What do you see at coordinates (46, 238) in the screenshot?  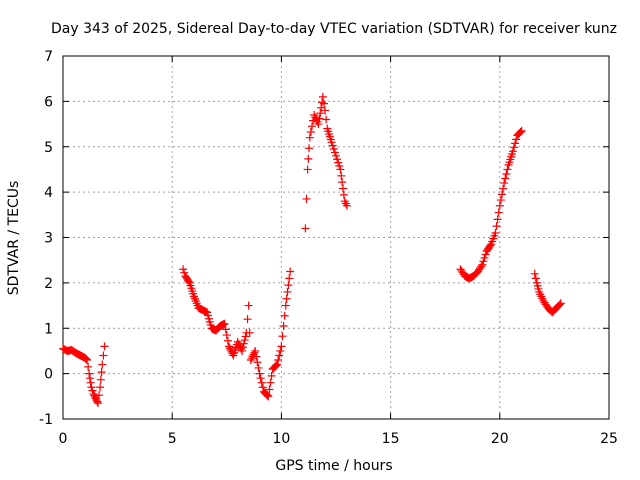 I see `y-tick-labels: -1 0 1 2 3 4 5 6 7` at bounding box center [46, 238].